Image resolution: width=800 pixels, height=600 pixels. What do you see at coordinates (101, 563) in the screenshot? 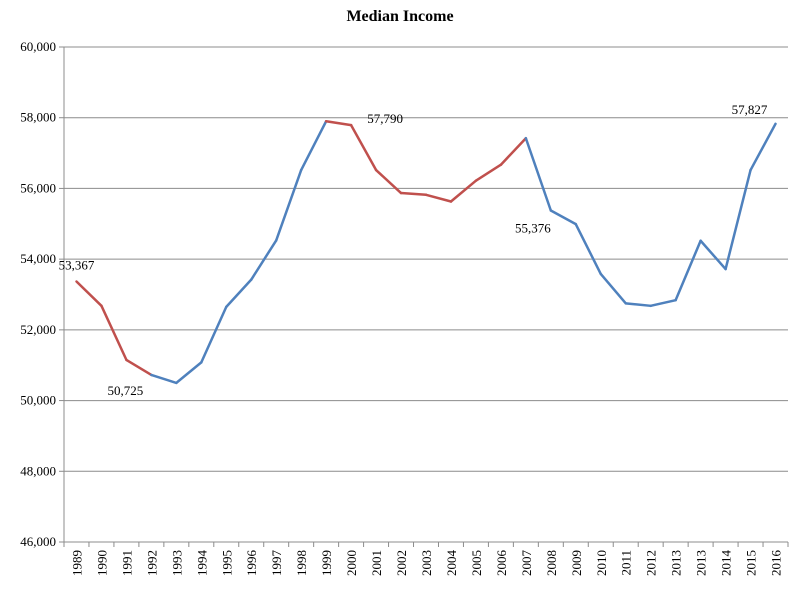
I see `x-tick-label: 1990` at bounding box center [101, 563].